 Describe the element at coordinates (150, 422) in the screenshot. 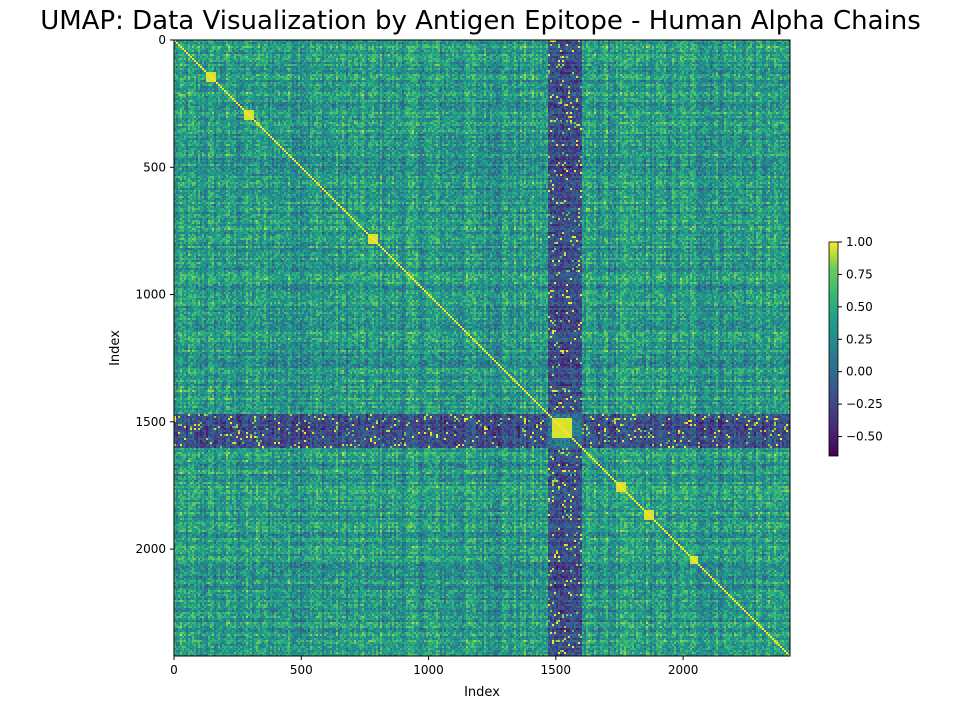

I see `y-tick-label: 1500` at that location.